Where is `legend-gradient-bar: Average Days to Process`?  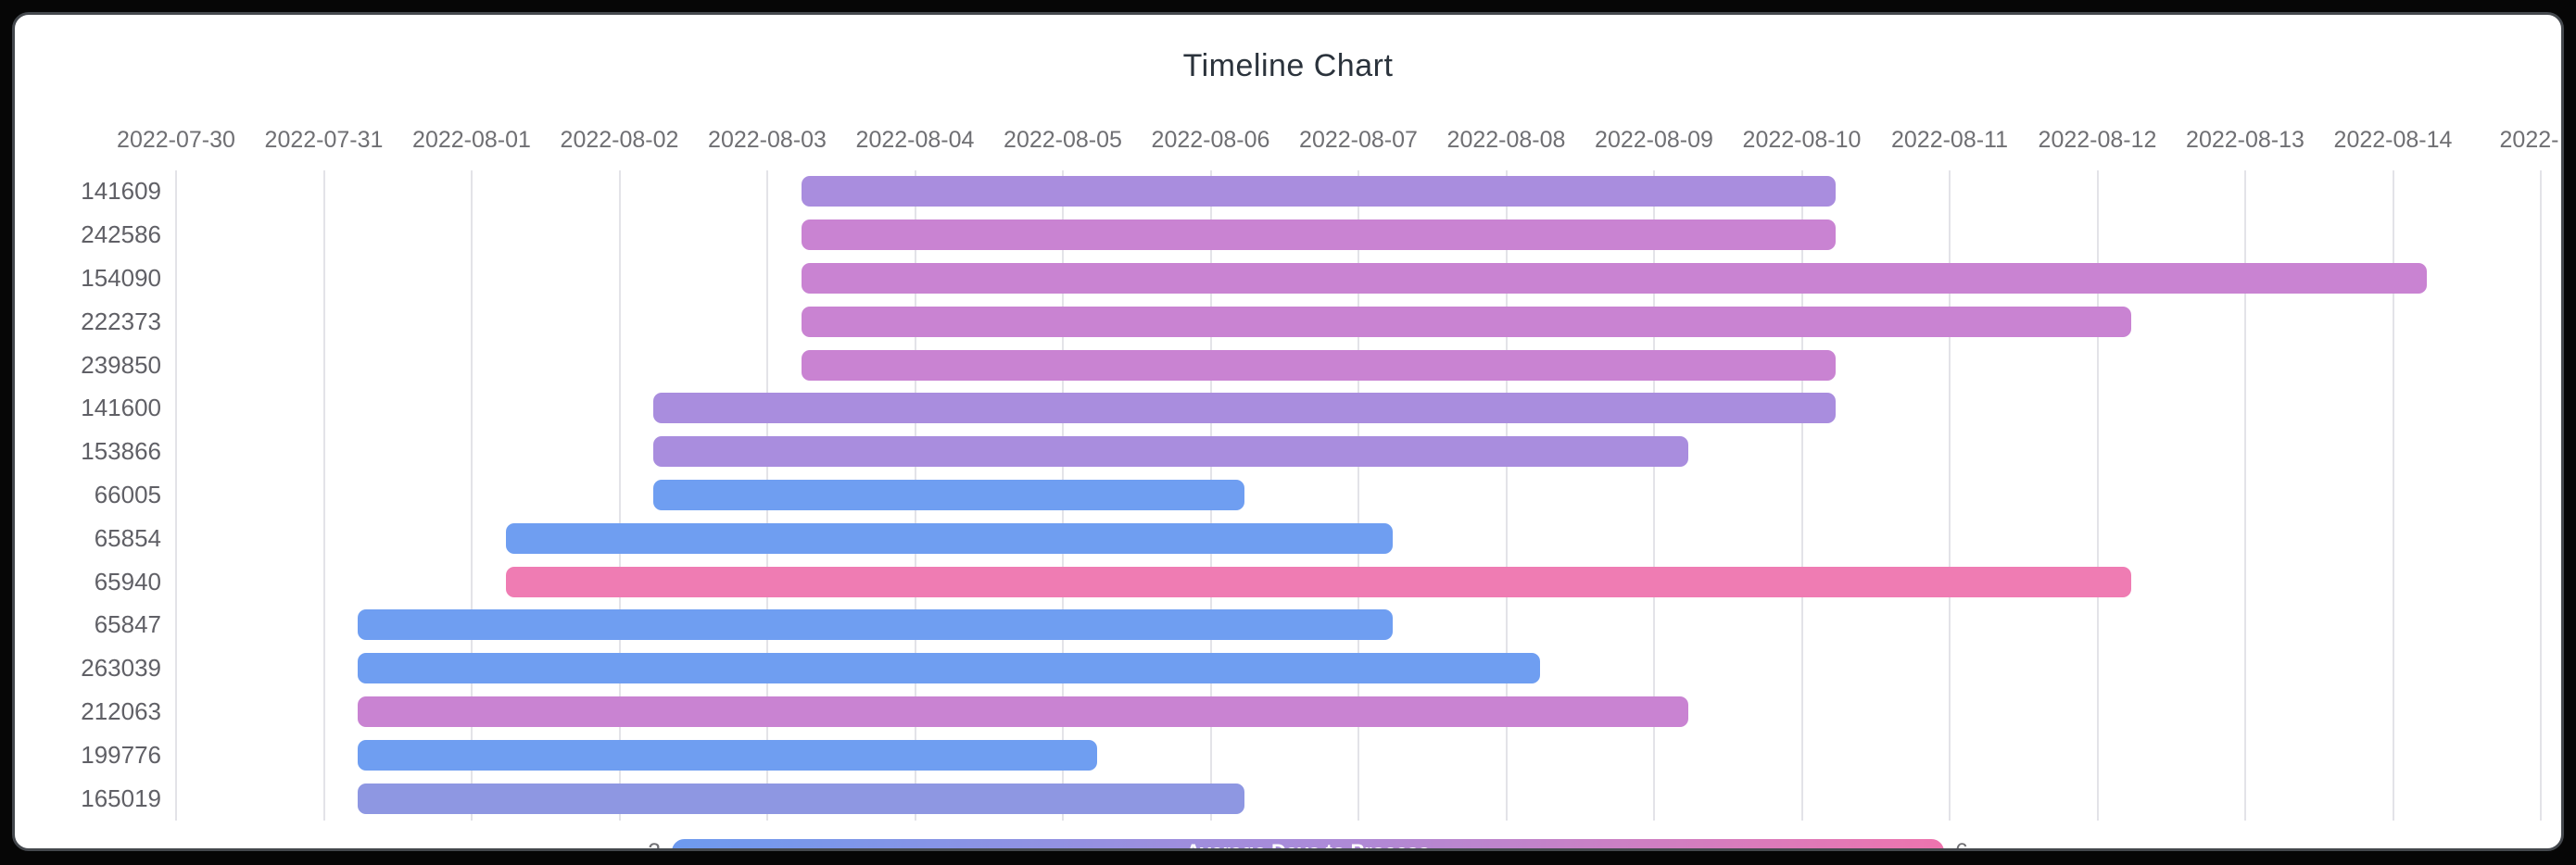 legend-gradient-bar: Average Days to Process is located at coordinates (1308, 843).